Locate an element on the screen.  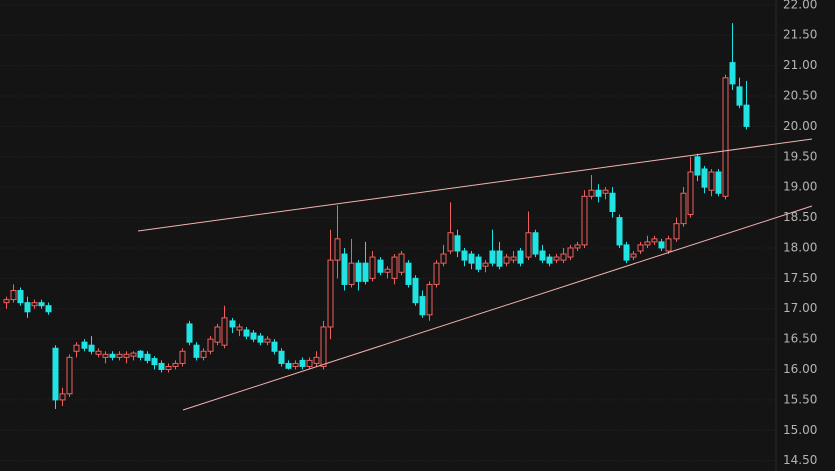
y-tick-label: 18.00 is located at coordinates (800, 247).